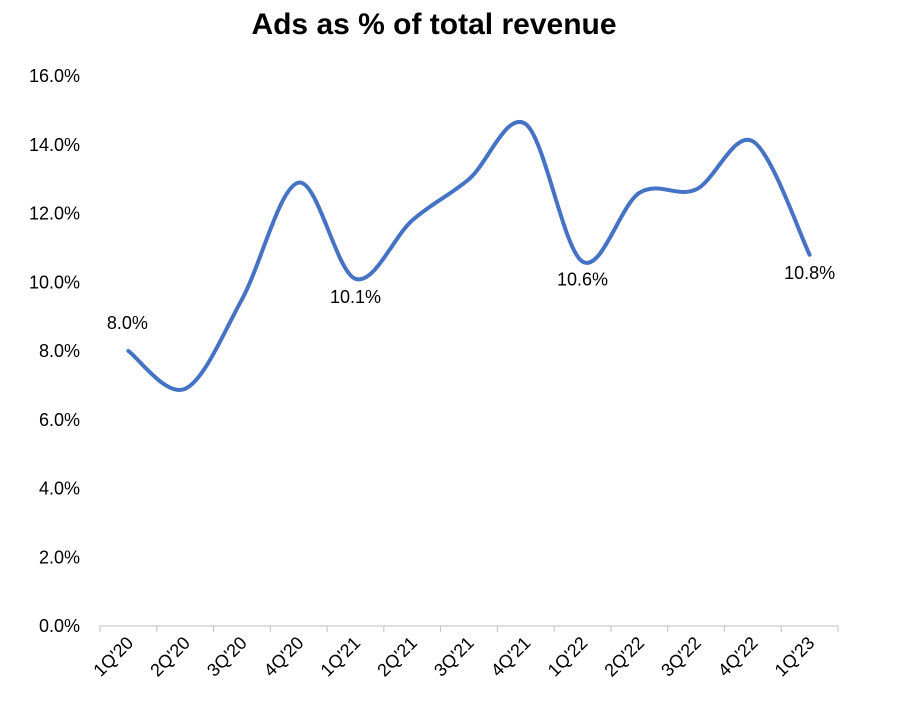 The height and width of the screenshot is (720, 914). Describe the element at coordinates (113, 657) in the screenshot. I see `x-tick-label: 1Q'20` at that location.